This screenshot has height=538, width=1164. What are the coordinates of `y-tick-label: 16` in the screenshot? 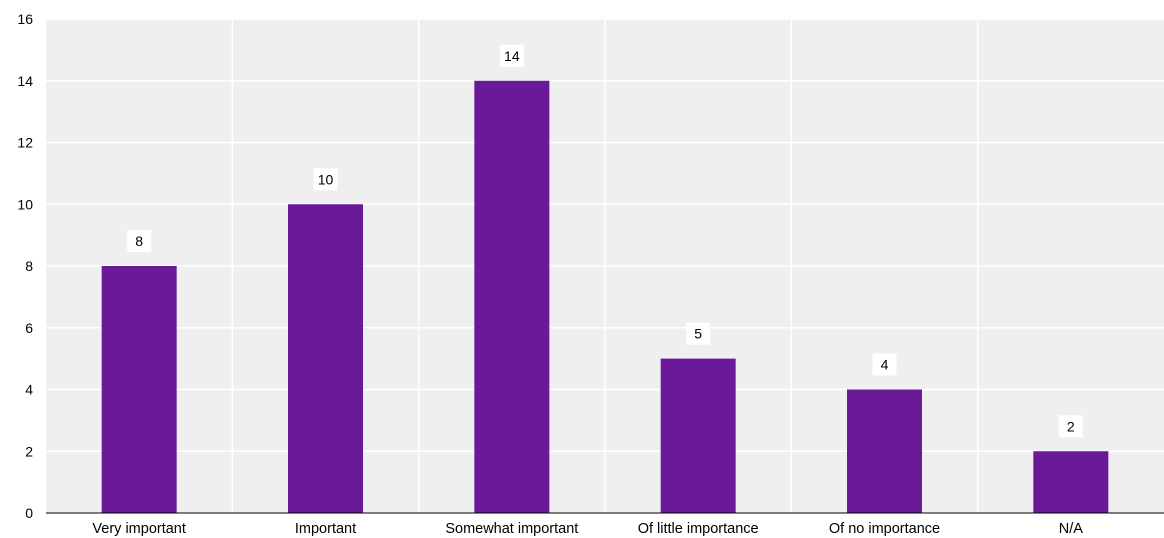 It's located at (25, 19).